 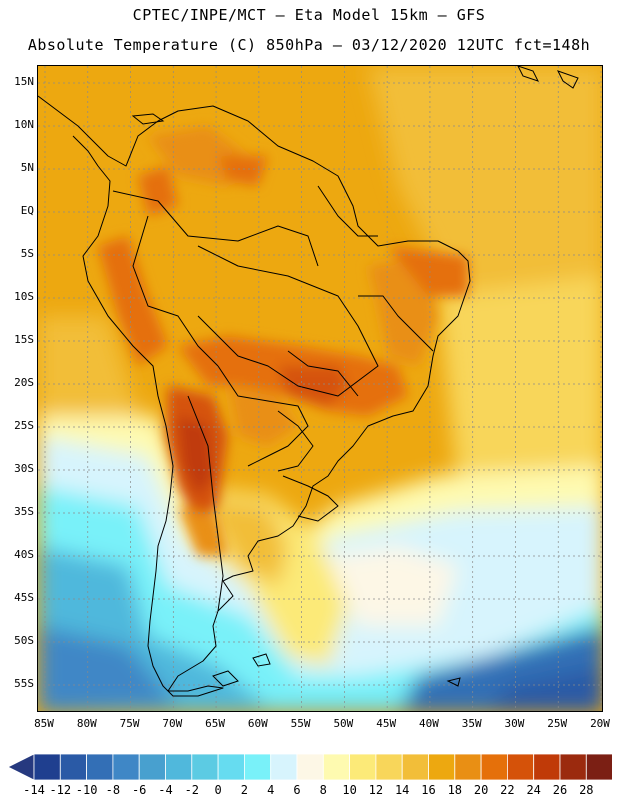 What do you see at coordinates (192, 790) in the screenshot?
I see `colorbar-tick-label: -2` at bounding box center [192, 790].